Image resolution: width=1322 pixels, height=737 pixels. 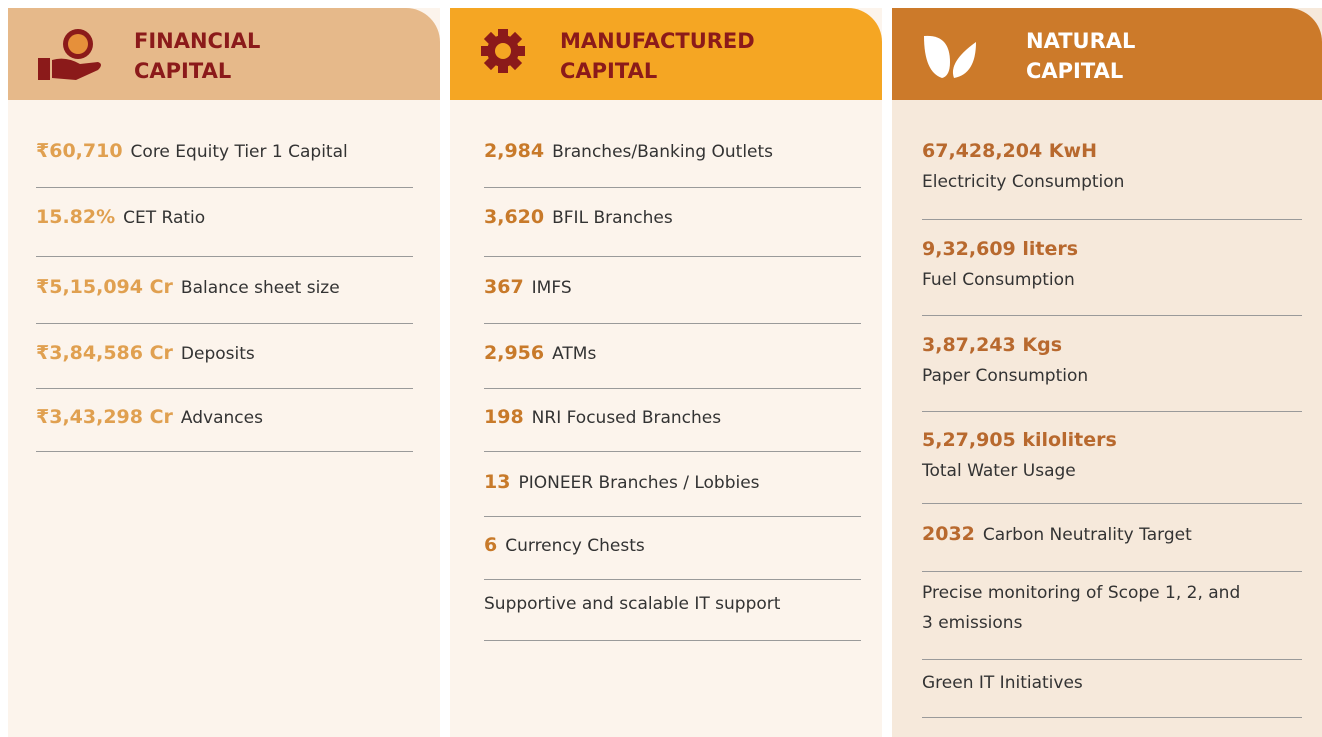 What do you see at coordinates (239, 152) in the screenshot?
I see `item-label: Core Equity Tier 1 Capital` at bounding box center [239, 152].